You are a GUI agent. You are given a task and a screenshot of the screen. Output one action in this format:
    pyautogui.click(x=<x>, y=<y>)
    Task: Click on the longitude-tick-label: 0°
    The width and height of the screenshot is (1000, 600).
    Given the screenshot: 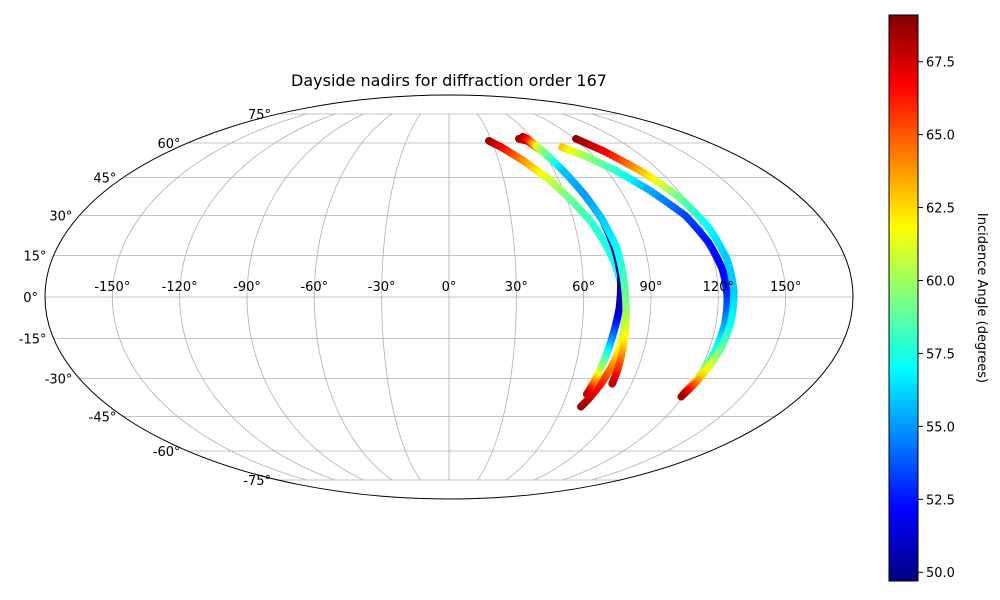 What is the action you would take?
    pyautogui.click(x=449, y=287)
    